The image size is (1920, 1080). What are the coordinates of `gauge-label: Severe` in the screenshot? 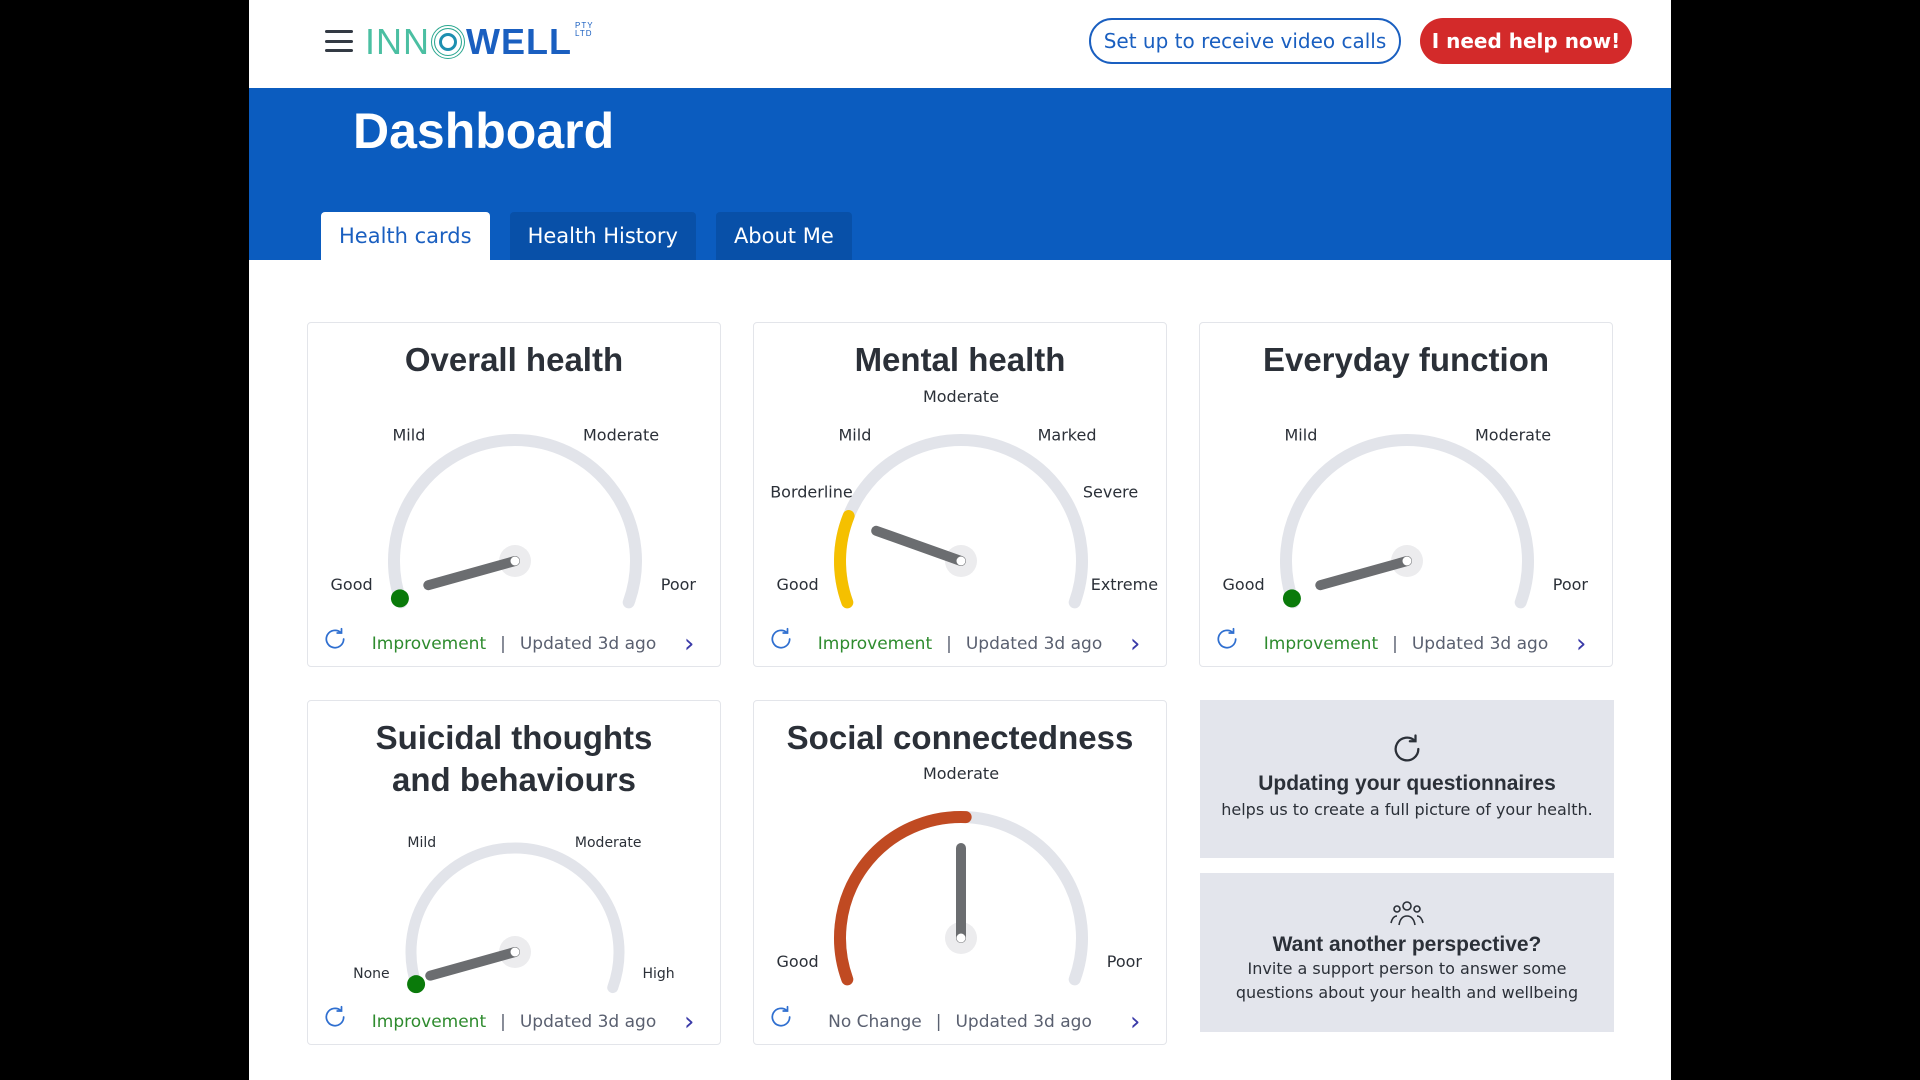 It's located at (1110, 491).